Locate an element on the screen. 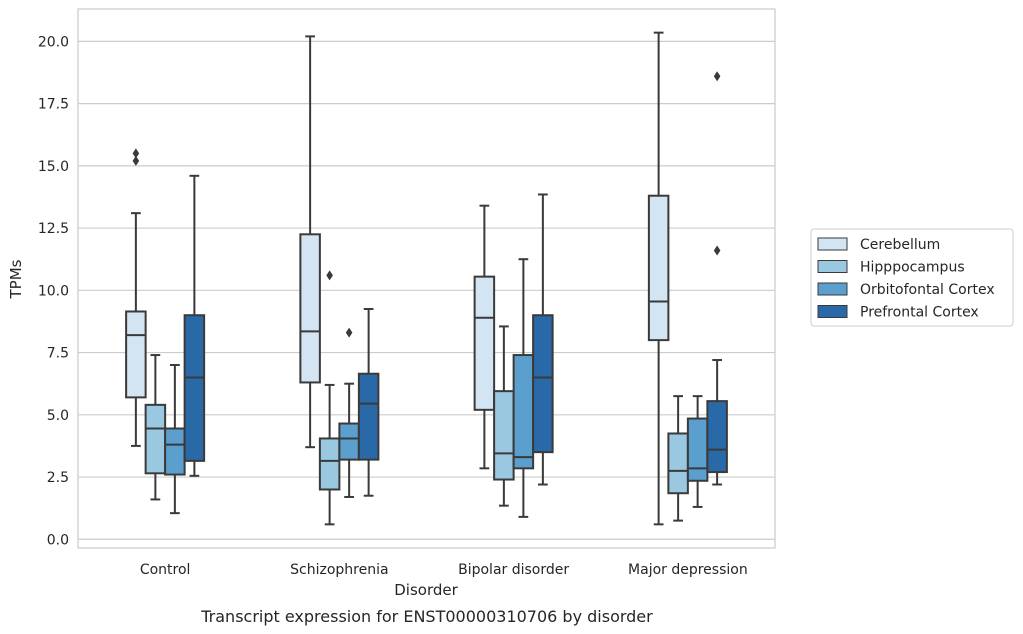 Image resolution: width=1023 pixels, height=634 pixels. y-tick-label: 5.0 is located at coordinates (58, 416).